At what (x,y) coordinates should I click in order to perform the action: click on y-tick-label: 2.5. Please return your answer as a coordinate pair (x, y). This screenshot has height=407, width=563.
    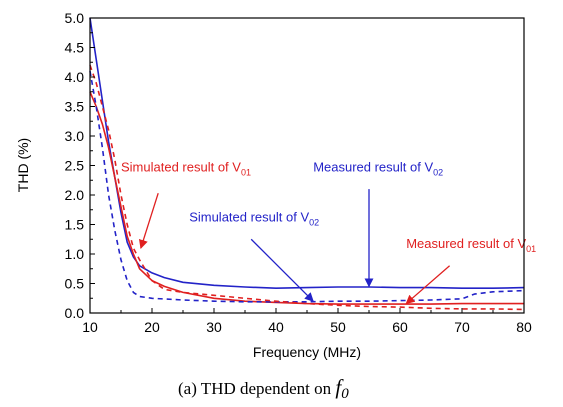
    Looking at the image, I should click on (75, 166).